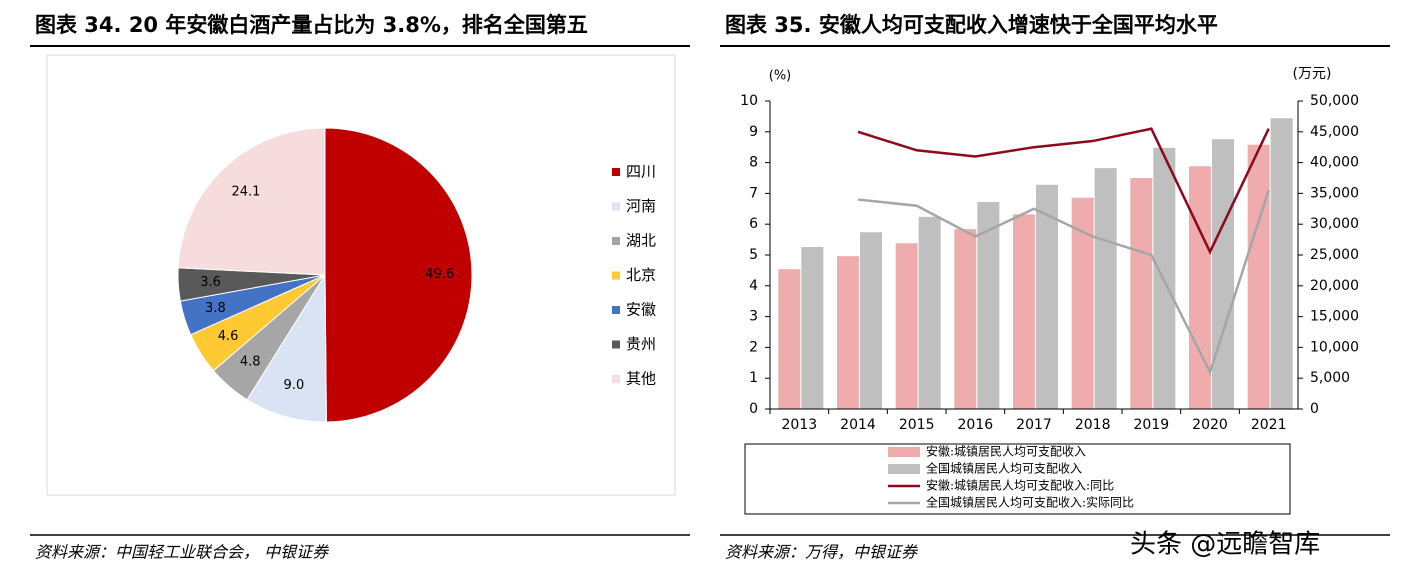 Image resolution: width=1408 pixels, height=579 pixels. I want to click on data-label: 9.0, so click(294, 385).